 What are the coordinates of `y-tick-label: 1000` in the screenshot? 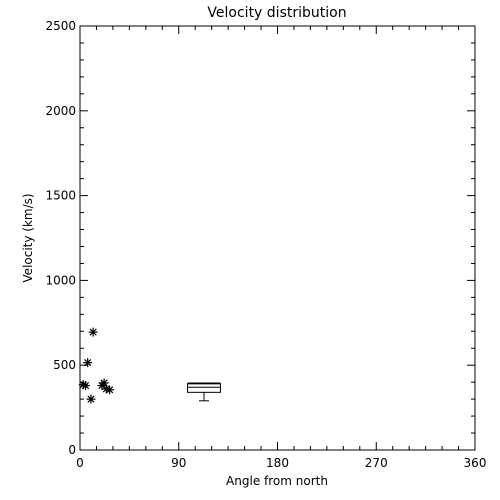 It's located at (60, 280).